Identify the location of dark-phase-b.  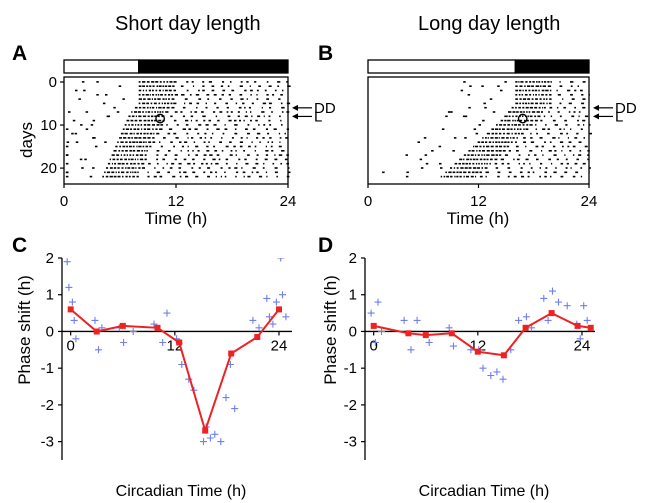
(552, 66).